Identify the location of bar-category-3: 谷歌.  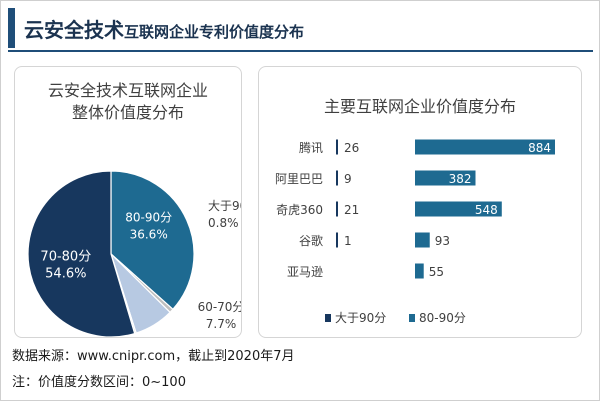
(311, 240).